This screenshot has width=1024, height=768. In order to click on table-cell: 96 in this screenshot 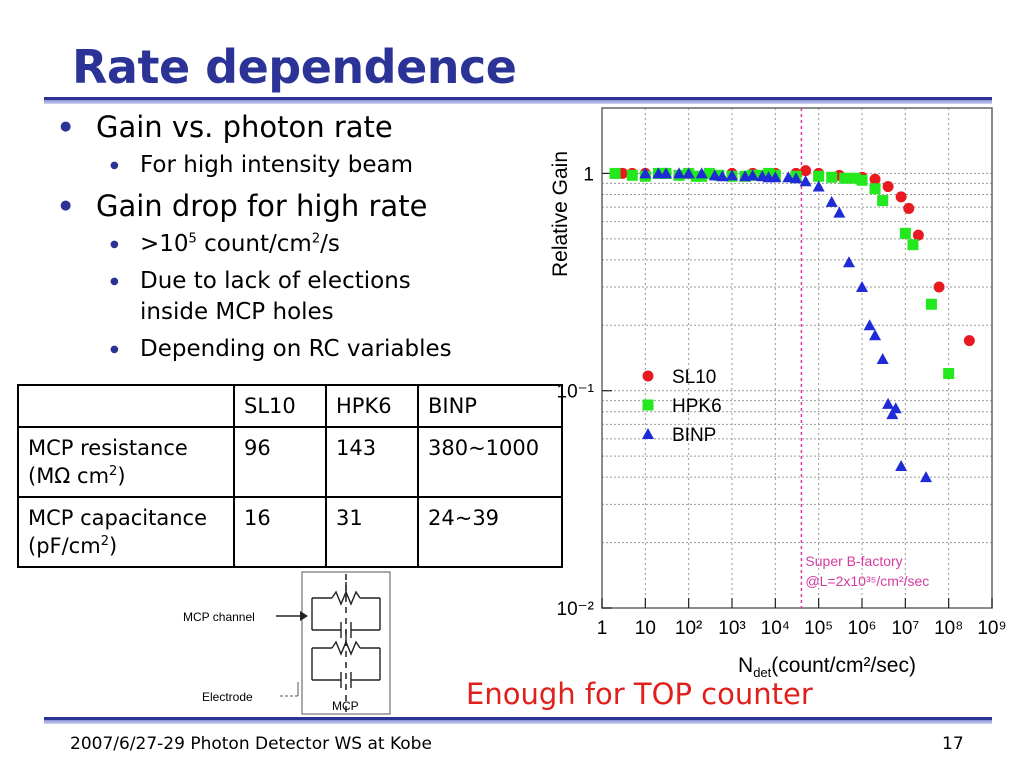, I will do `click(280, 462)`.